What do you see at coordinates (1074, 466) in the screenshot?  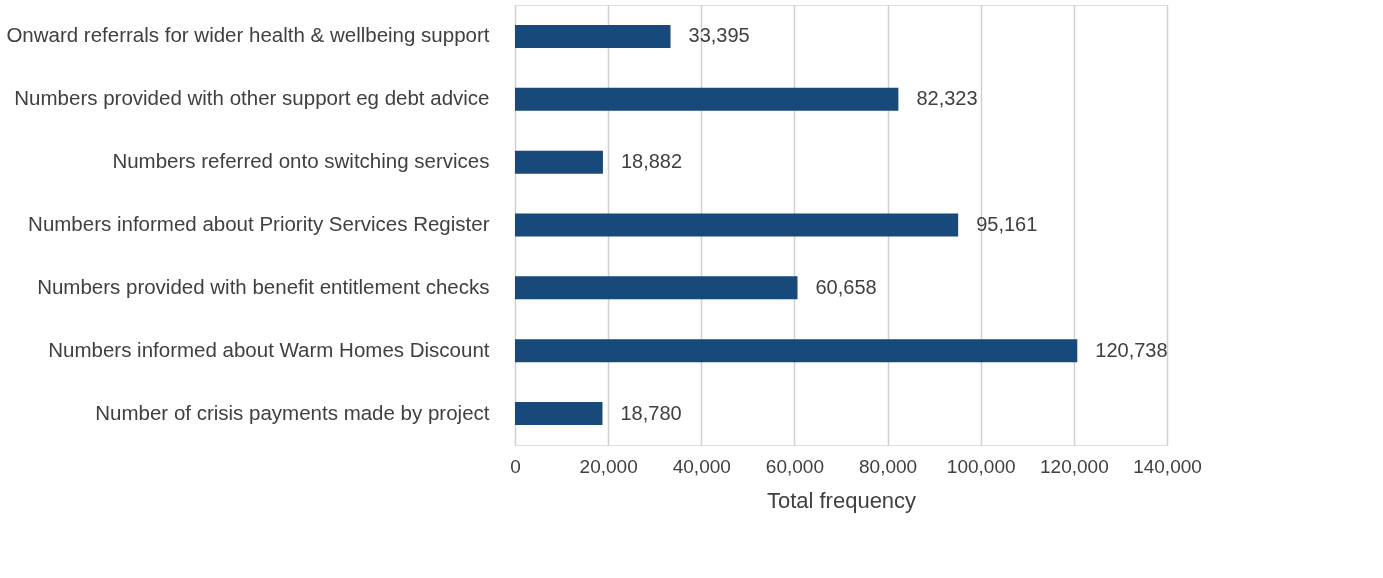 I see `x-tick-label: 120,000` at bounding box center [1074, 466].